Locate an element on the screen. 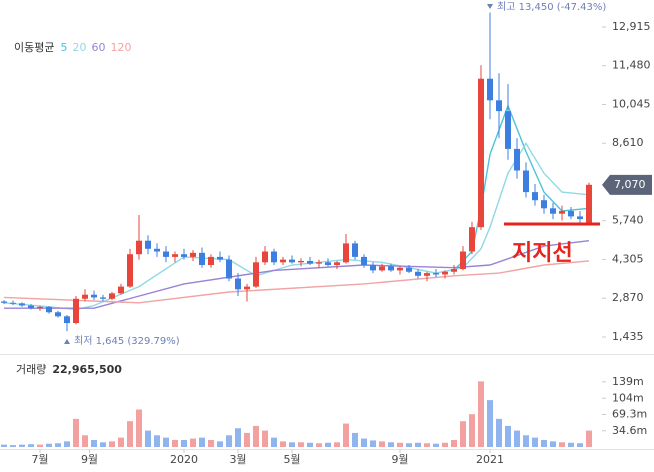 The image size is (654, 472). legend-title: 이동평균 is located at coordinates (34, 47).